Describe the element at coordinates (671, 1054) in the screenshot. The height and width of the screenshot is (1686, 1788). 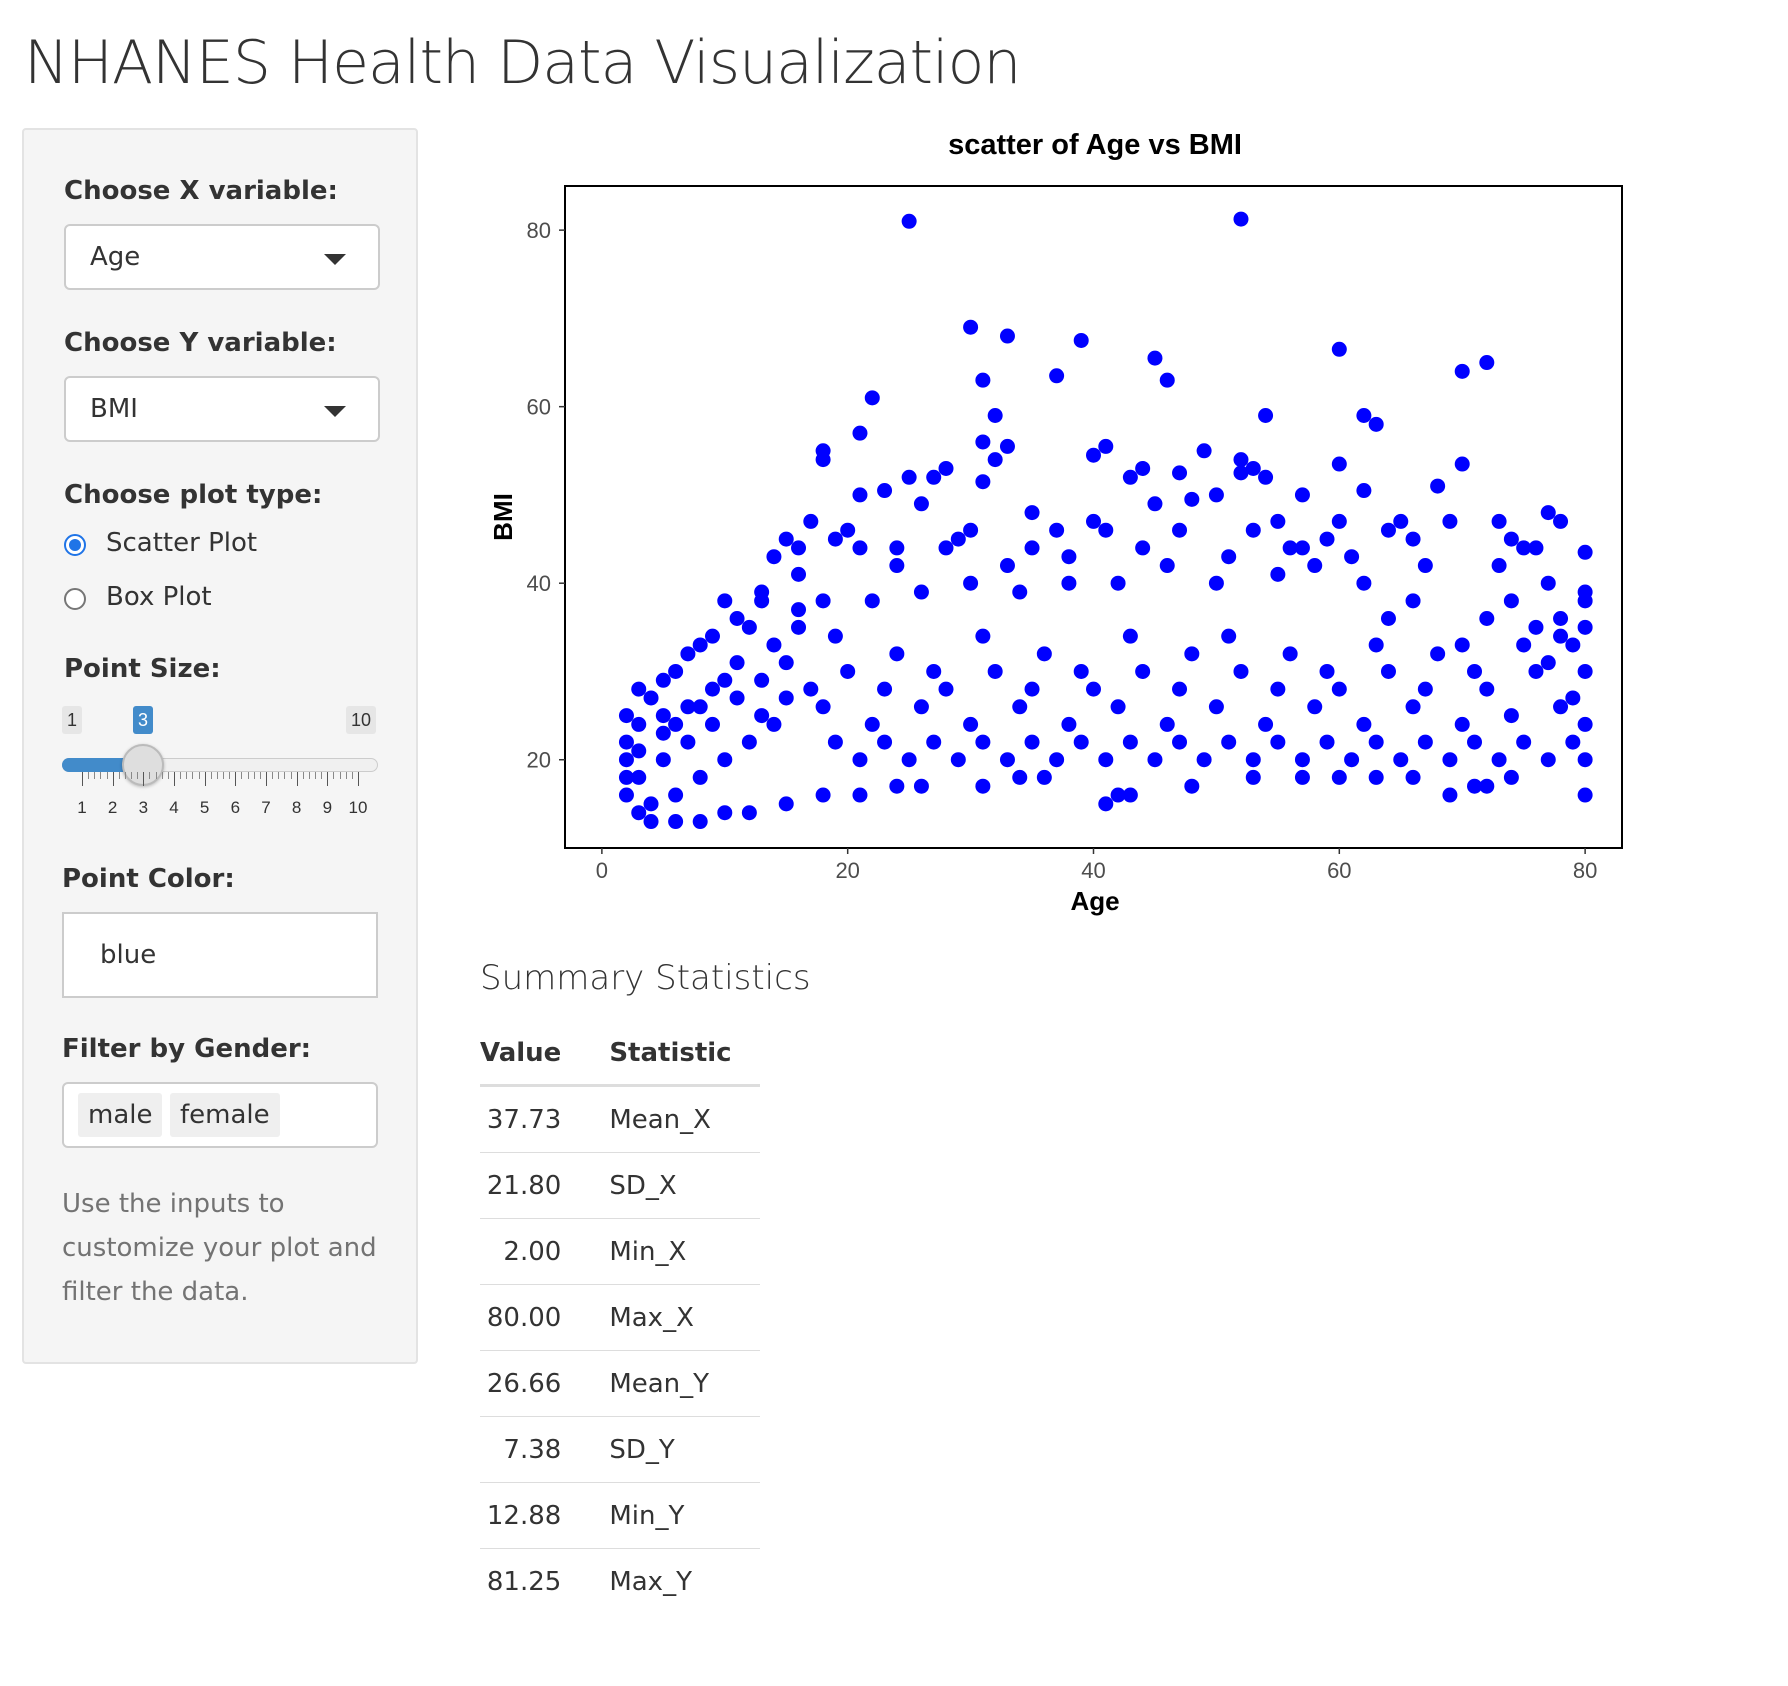
I see `column-header-statistic: Statistic` at that location.